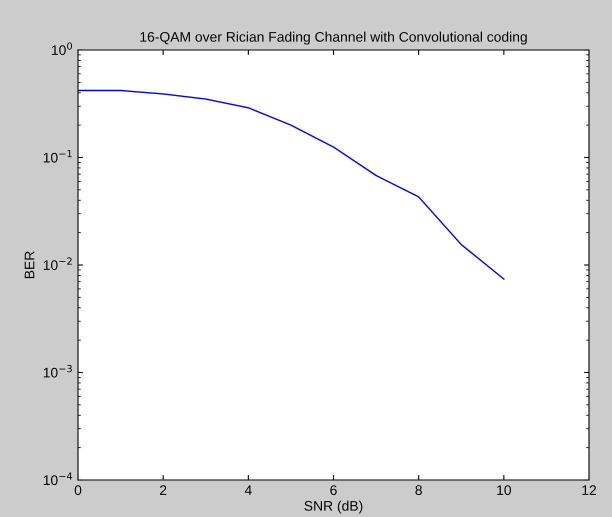 The image size is (612, 517). I want to click on x-tick-label: 8, so click(418, 490).